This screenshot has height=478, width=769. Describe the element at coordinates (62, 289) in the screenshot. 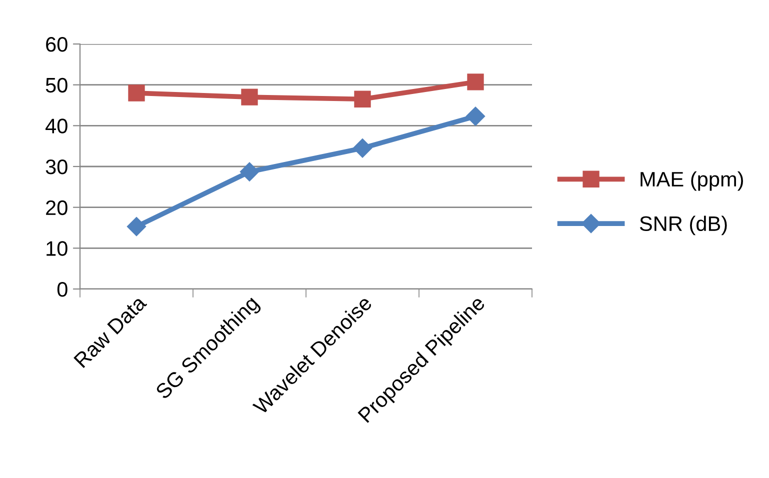

I see `y-tick-label: 0` at that location.